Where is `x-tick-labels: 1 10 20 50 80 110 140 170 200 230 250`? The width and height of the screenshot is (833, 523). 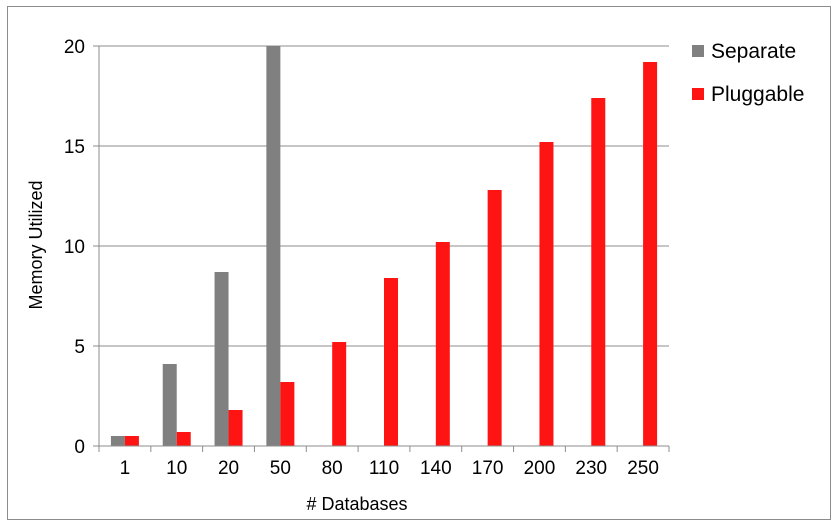 x-tick-labels: 1 10 20 50 80 110 140 170 200 230 250 is located at coordinates (389, 468).